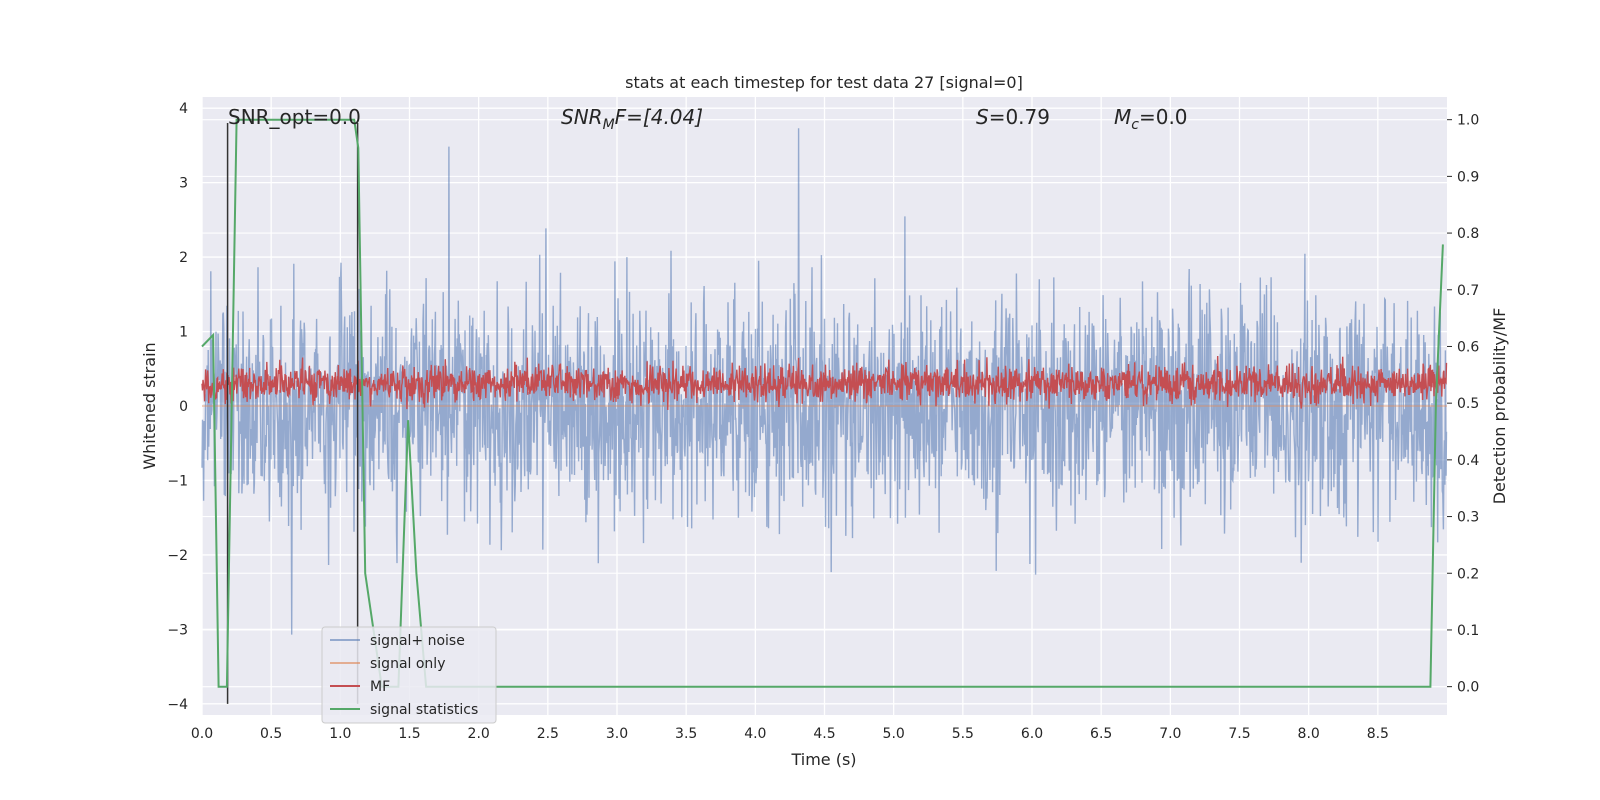  What do you see at coordinates (177, 630) in the screenshot?
I see `y-tick-label: −3` at bounding box center [177, 630].